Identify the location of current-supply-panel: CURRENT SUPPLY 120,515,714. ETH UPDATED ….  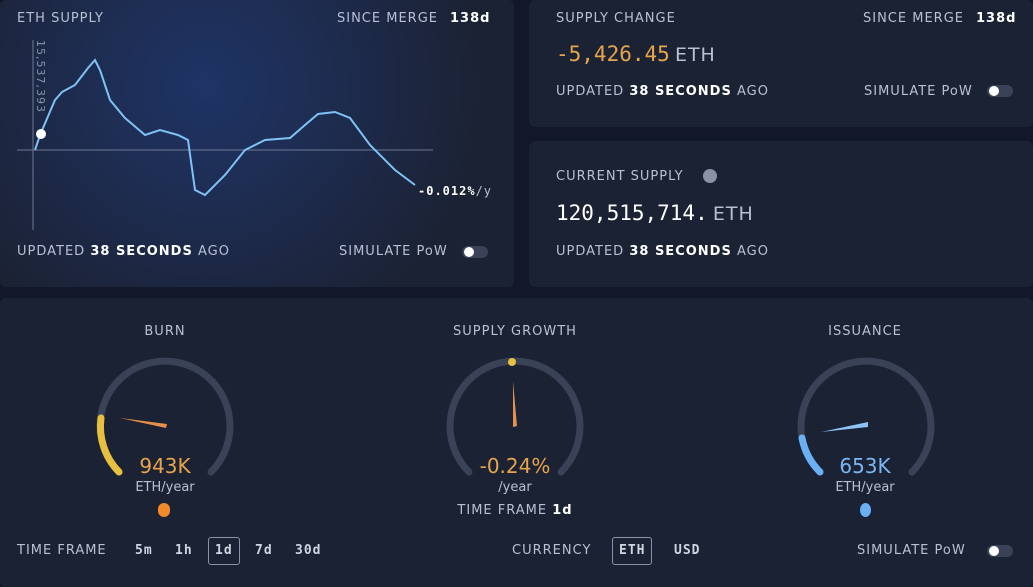
(781, 214).